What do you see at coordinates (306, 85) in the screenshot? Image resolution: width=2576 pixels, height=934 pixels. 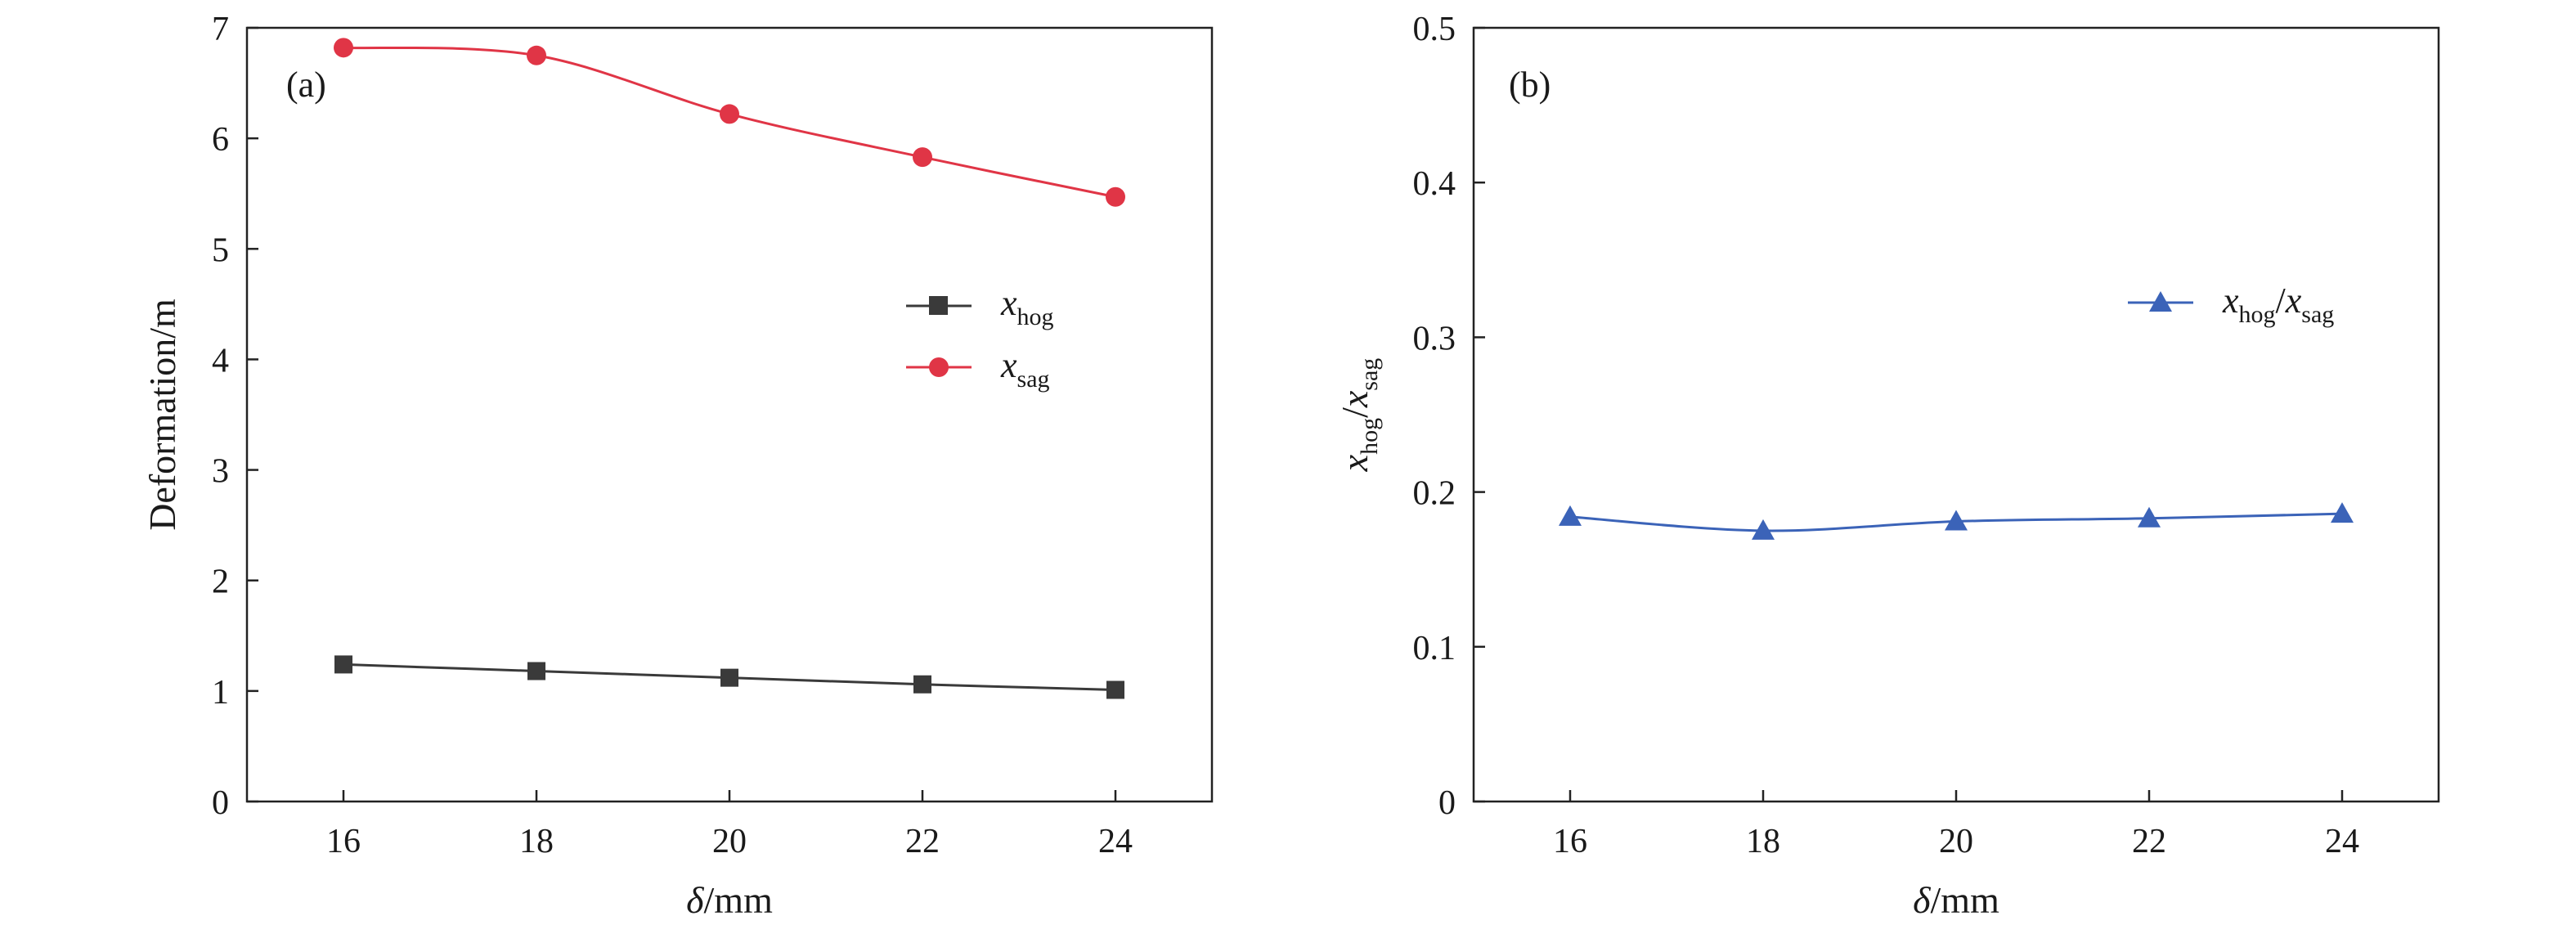 I see `panel-label-a: (a)` at bounding box center [306, 85].